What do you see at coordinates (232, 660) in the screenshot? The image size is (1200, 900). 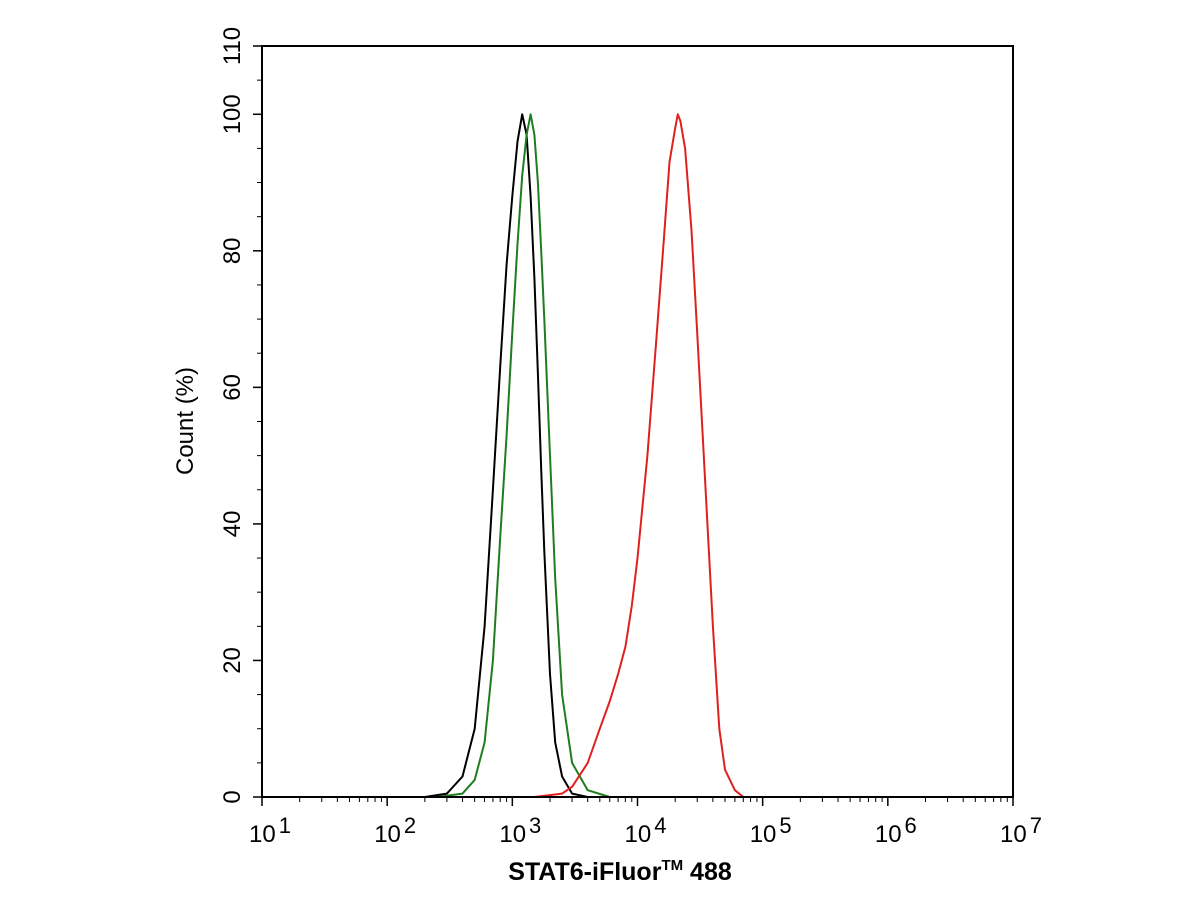 I see `y-tick-label: 20` at bounding box center [232, 660].